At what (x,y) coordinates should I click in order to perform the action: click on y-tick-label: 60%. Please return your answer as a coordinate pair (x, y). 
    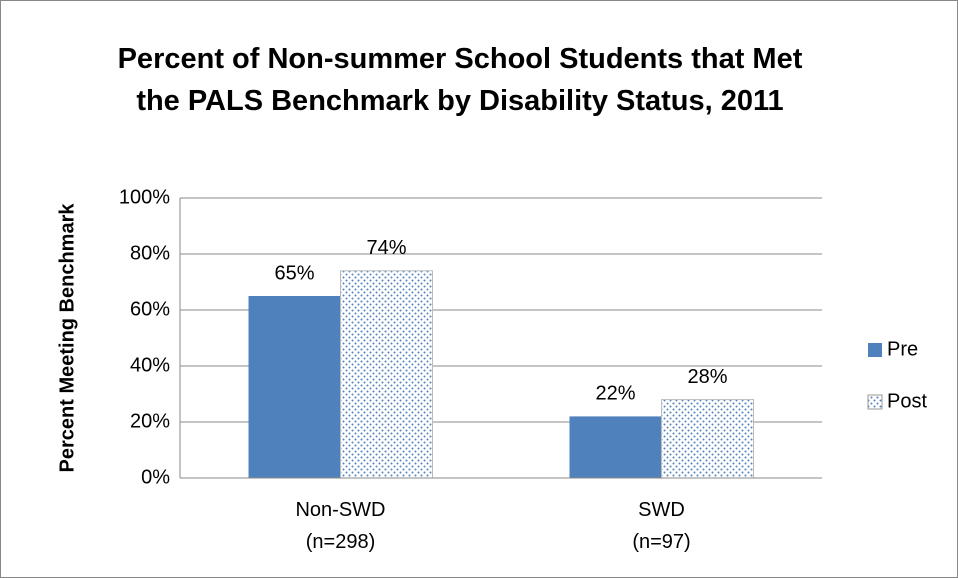
    Looking at the image, I should click on (150, 309).